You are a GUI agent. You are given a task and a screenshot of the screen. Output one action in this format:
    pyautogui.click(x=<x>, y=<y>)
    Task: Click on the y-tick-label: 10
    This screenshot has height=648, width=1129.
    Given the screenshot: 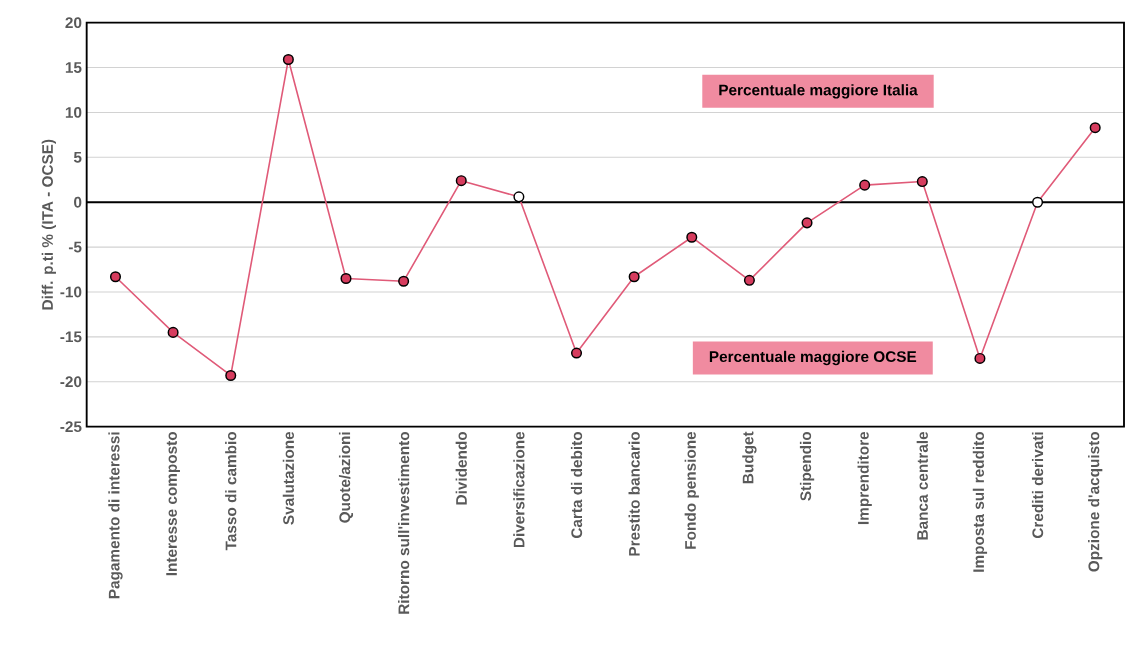 What is the action you would take?
    pyautogui.click(x=73, y=112)
    